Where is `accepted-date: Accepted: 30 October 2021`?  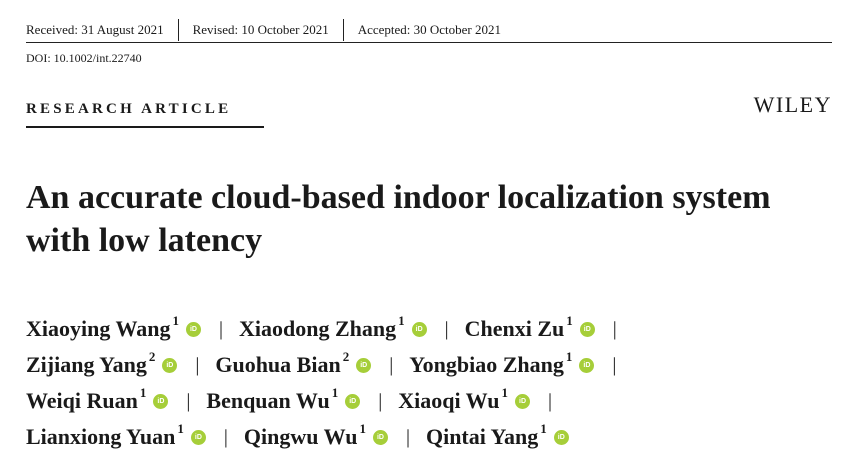 accepted-date: Accepted: 30 October 2021 is located at coordinates (429, 29).